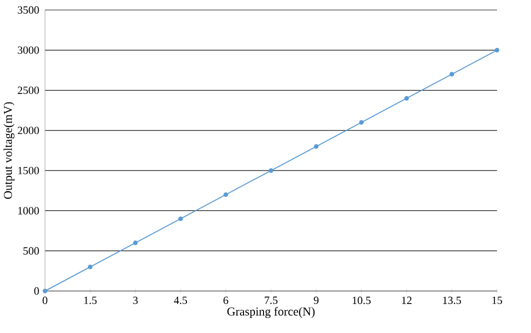 The width and height of the screenshot is (531, 333). Describe the element at coordinates (28, 210) in the screenshot. I see `y-tick-label: 1000` at that location.